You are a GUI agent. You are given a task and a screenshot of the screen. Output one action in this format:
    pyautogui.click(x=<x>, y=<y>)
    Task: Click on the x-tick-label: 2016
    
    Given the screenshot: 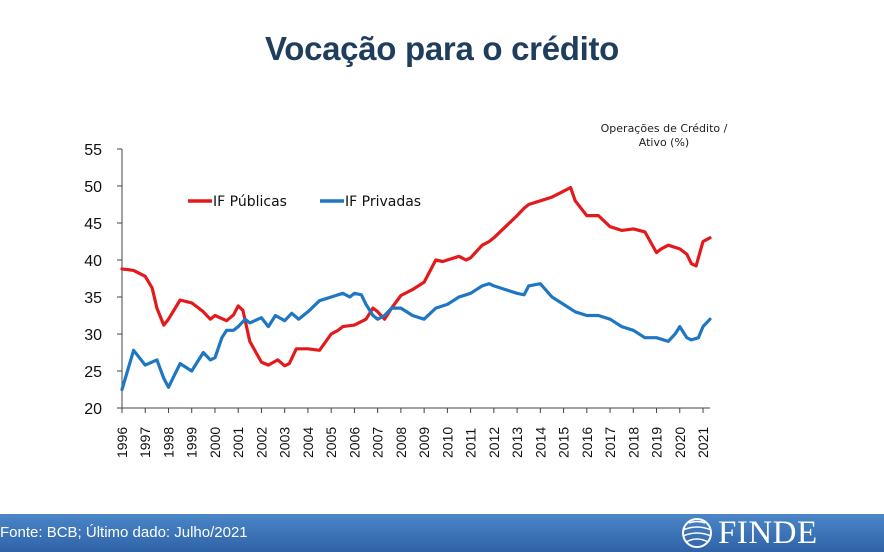 What is the action you would take?
    pyautogui.click(x=587, y=442)
    